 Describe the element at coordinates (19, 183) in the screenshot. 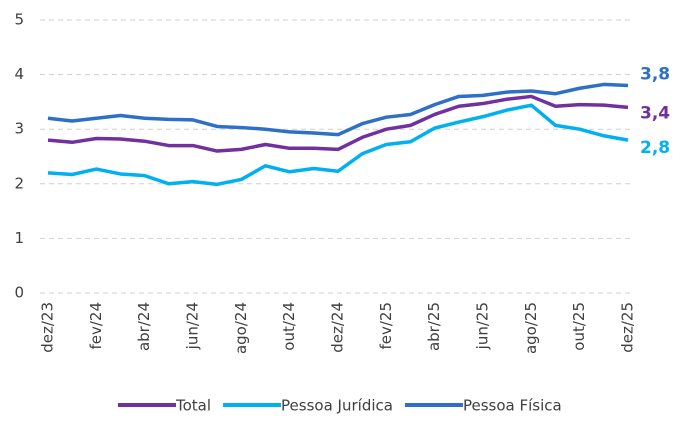

I see `y-tick-label: 2` at that location.